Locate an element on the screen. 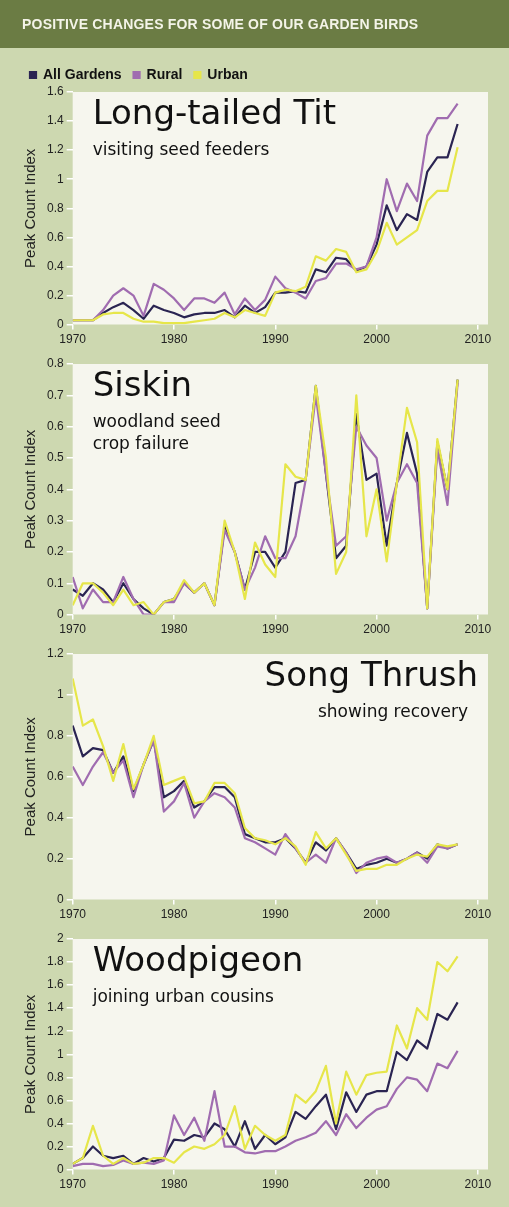 The width and height of the screenshot is (509, 1207). y-tick-label: 0.5 is located at coordinates (55, 457).